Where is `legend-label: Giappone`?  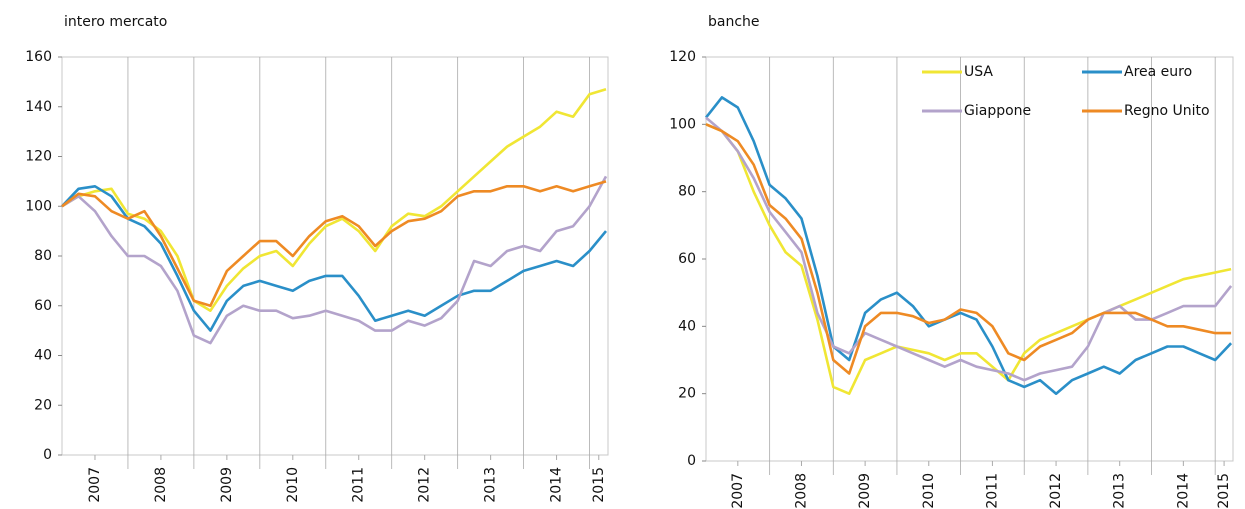 legend-label: Giappone is located at coordinates (997, 111).